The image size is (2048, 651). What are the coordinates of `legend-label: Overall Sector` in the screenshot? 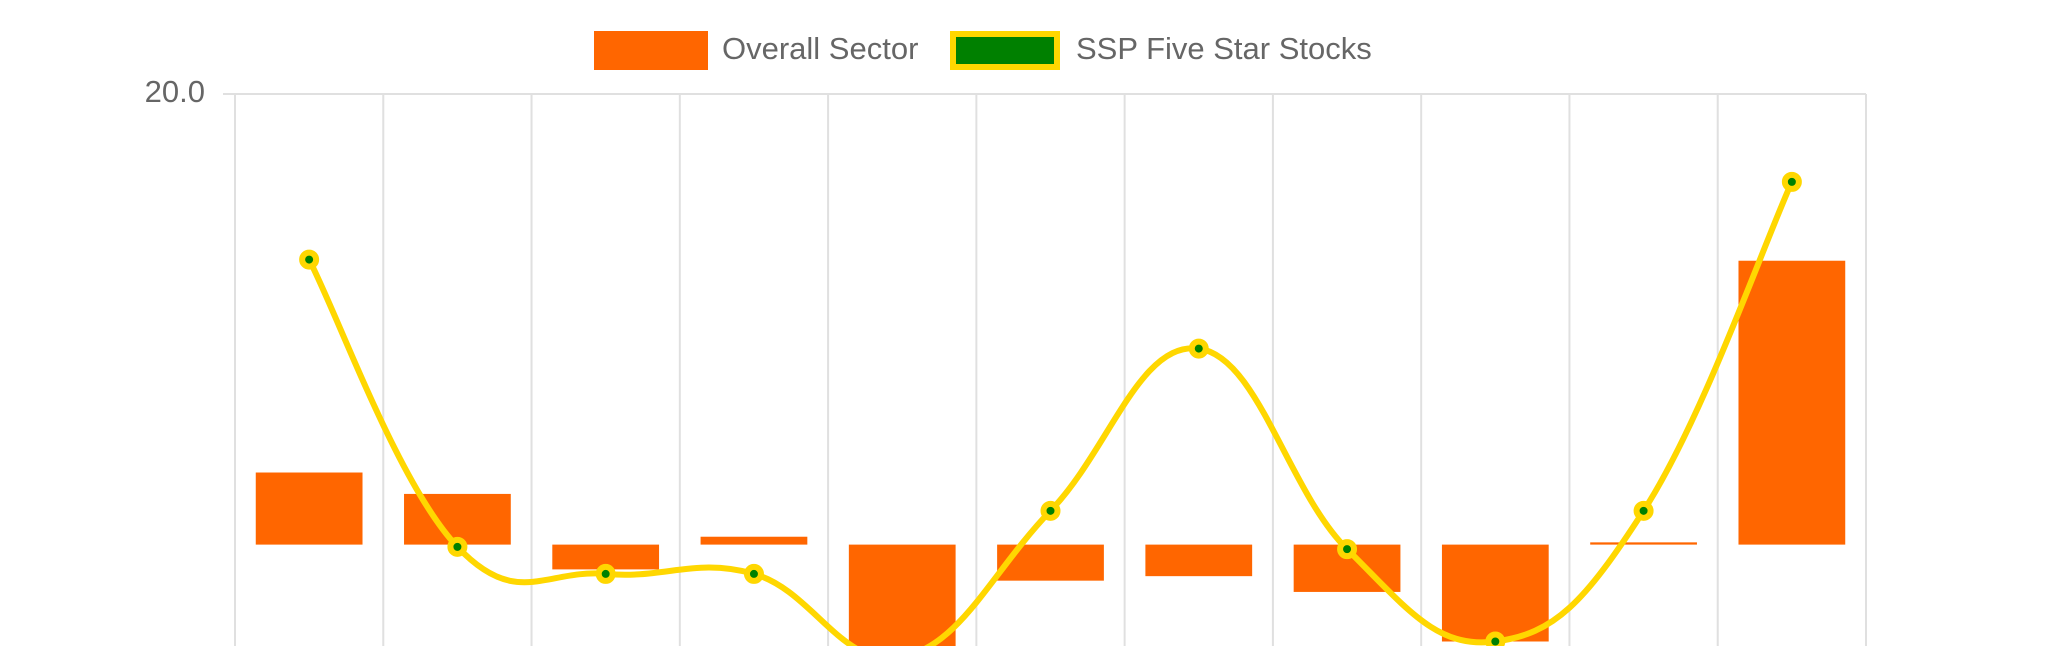 It's located at (820, 48).